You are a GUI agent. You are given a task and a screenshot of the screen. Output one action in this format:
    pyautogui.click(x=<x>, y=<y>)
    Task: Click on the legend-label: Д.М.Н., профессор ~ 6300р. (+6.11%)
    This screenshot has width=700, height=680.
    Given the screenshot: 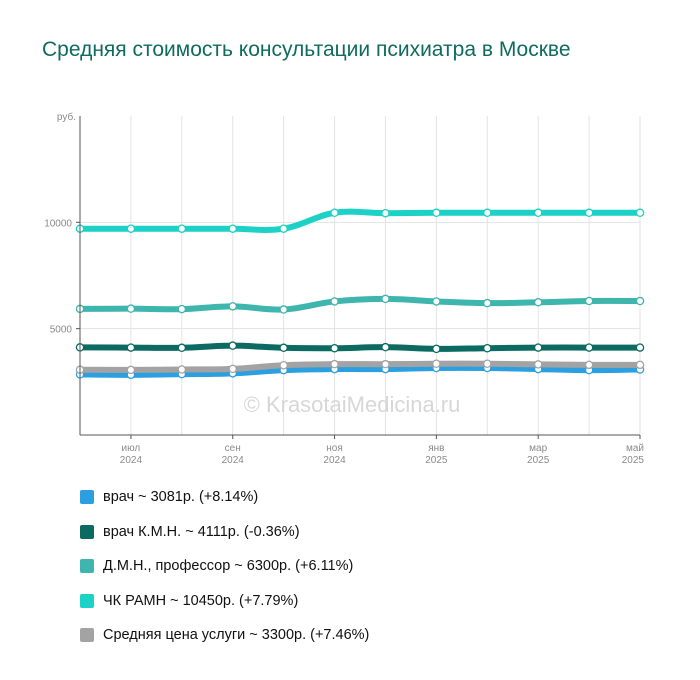 What is the action you would take?
    pyautogui.click(x=228, y=566)
    